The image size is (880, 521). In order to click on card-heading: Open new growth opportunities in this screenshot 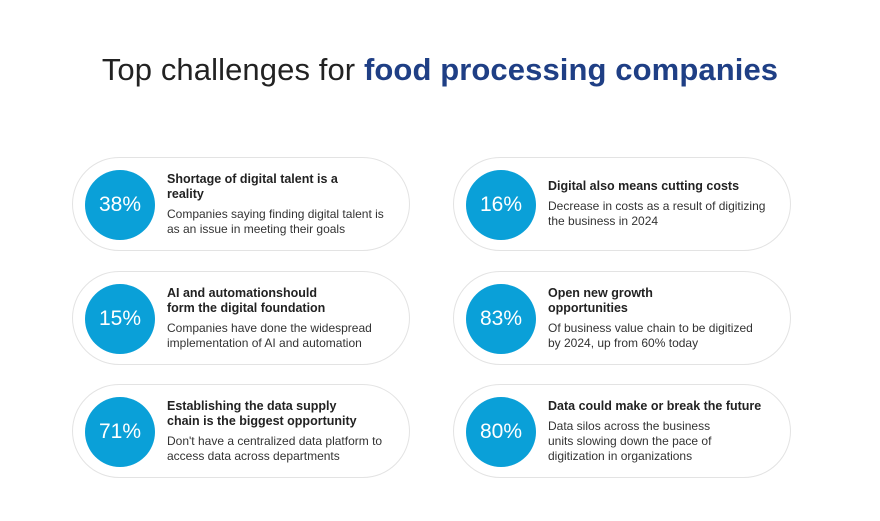, I will do `click(600, 300)`.